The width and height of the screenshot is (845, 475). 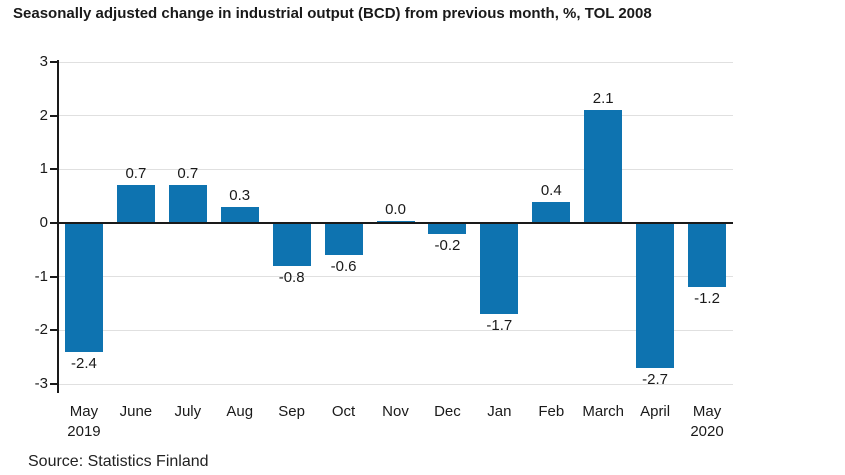 What do you see at coordinates (395, 411) in the screenshot?
I see `x-tick-label: Nov` at bounding box center [395, 411].